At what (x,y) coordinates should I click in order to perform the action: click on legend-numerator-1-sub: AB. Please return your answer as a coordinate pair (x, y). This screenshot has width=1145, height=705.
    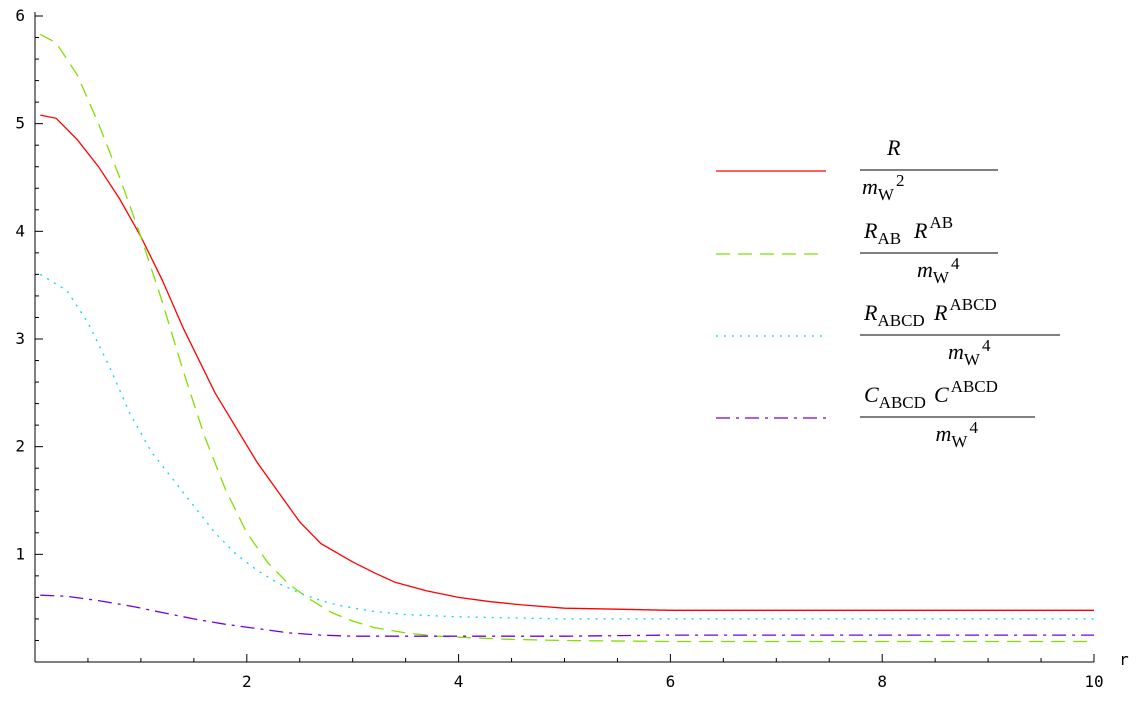
    Looking at the image, I should click on (889, 238).